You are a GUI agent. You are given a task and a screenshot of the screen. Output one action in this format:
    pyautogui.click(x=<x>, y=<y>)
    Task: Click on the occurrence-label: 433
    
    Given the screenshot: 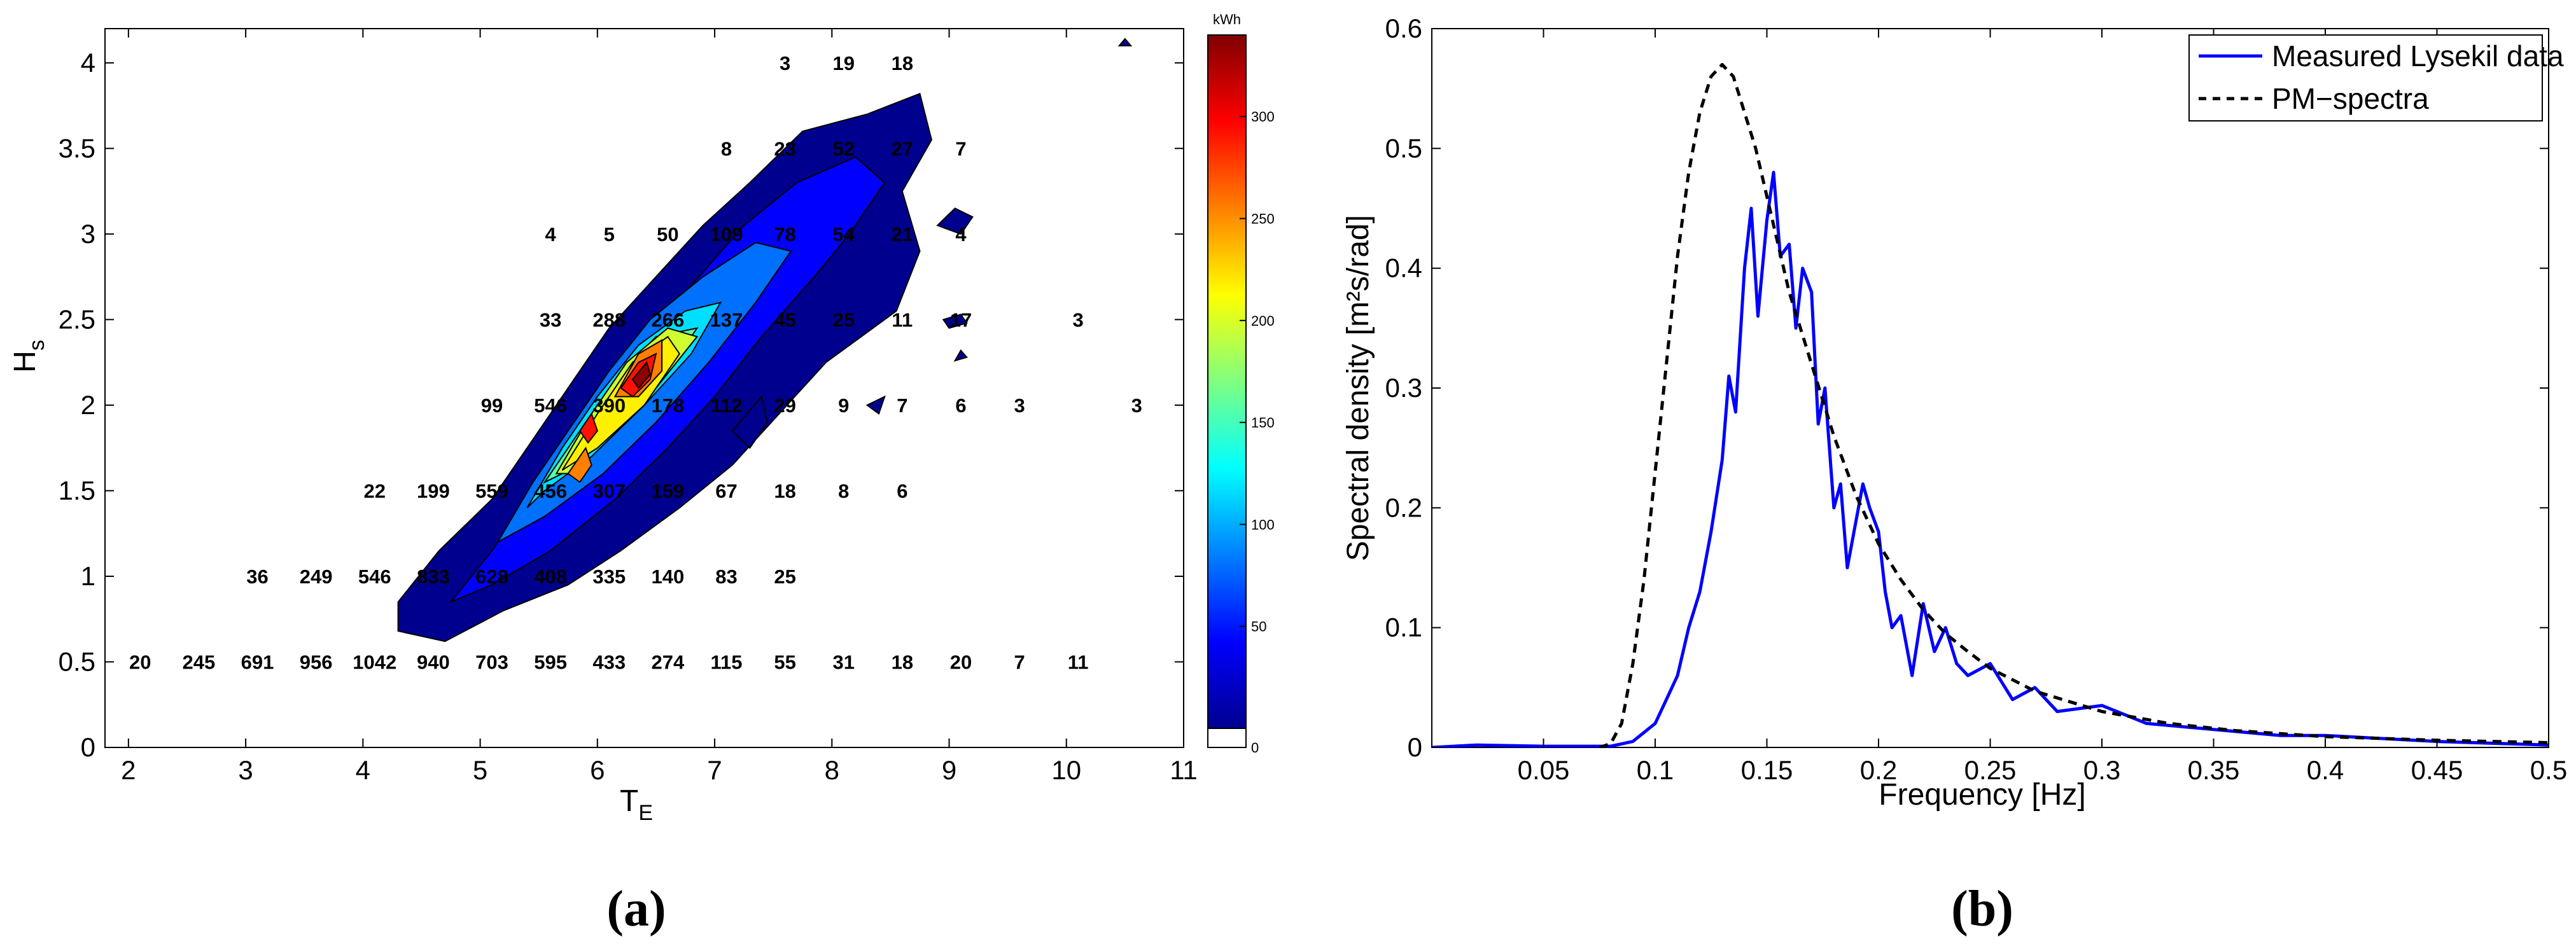 What is the action you would take?
    pyautogui.click(x=609, y=662)
    